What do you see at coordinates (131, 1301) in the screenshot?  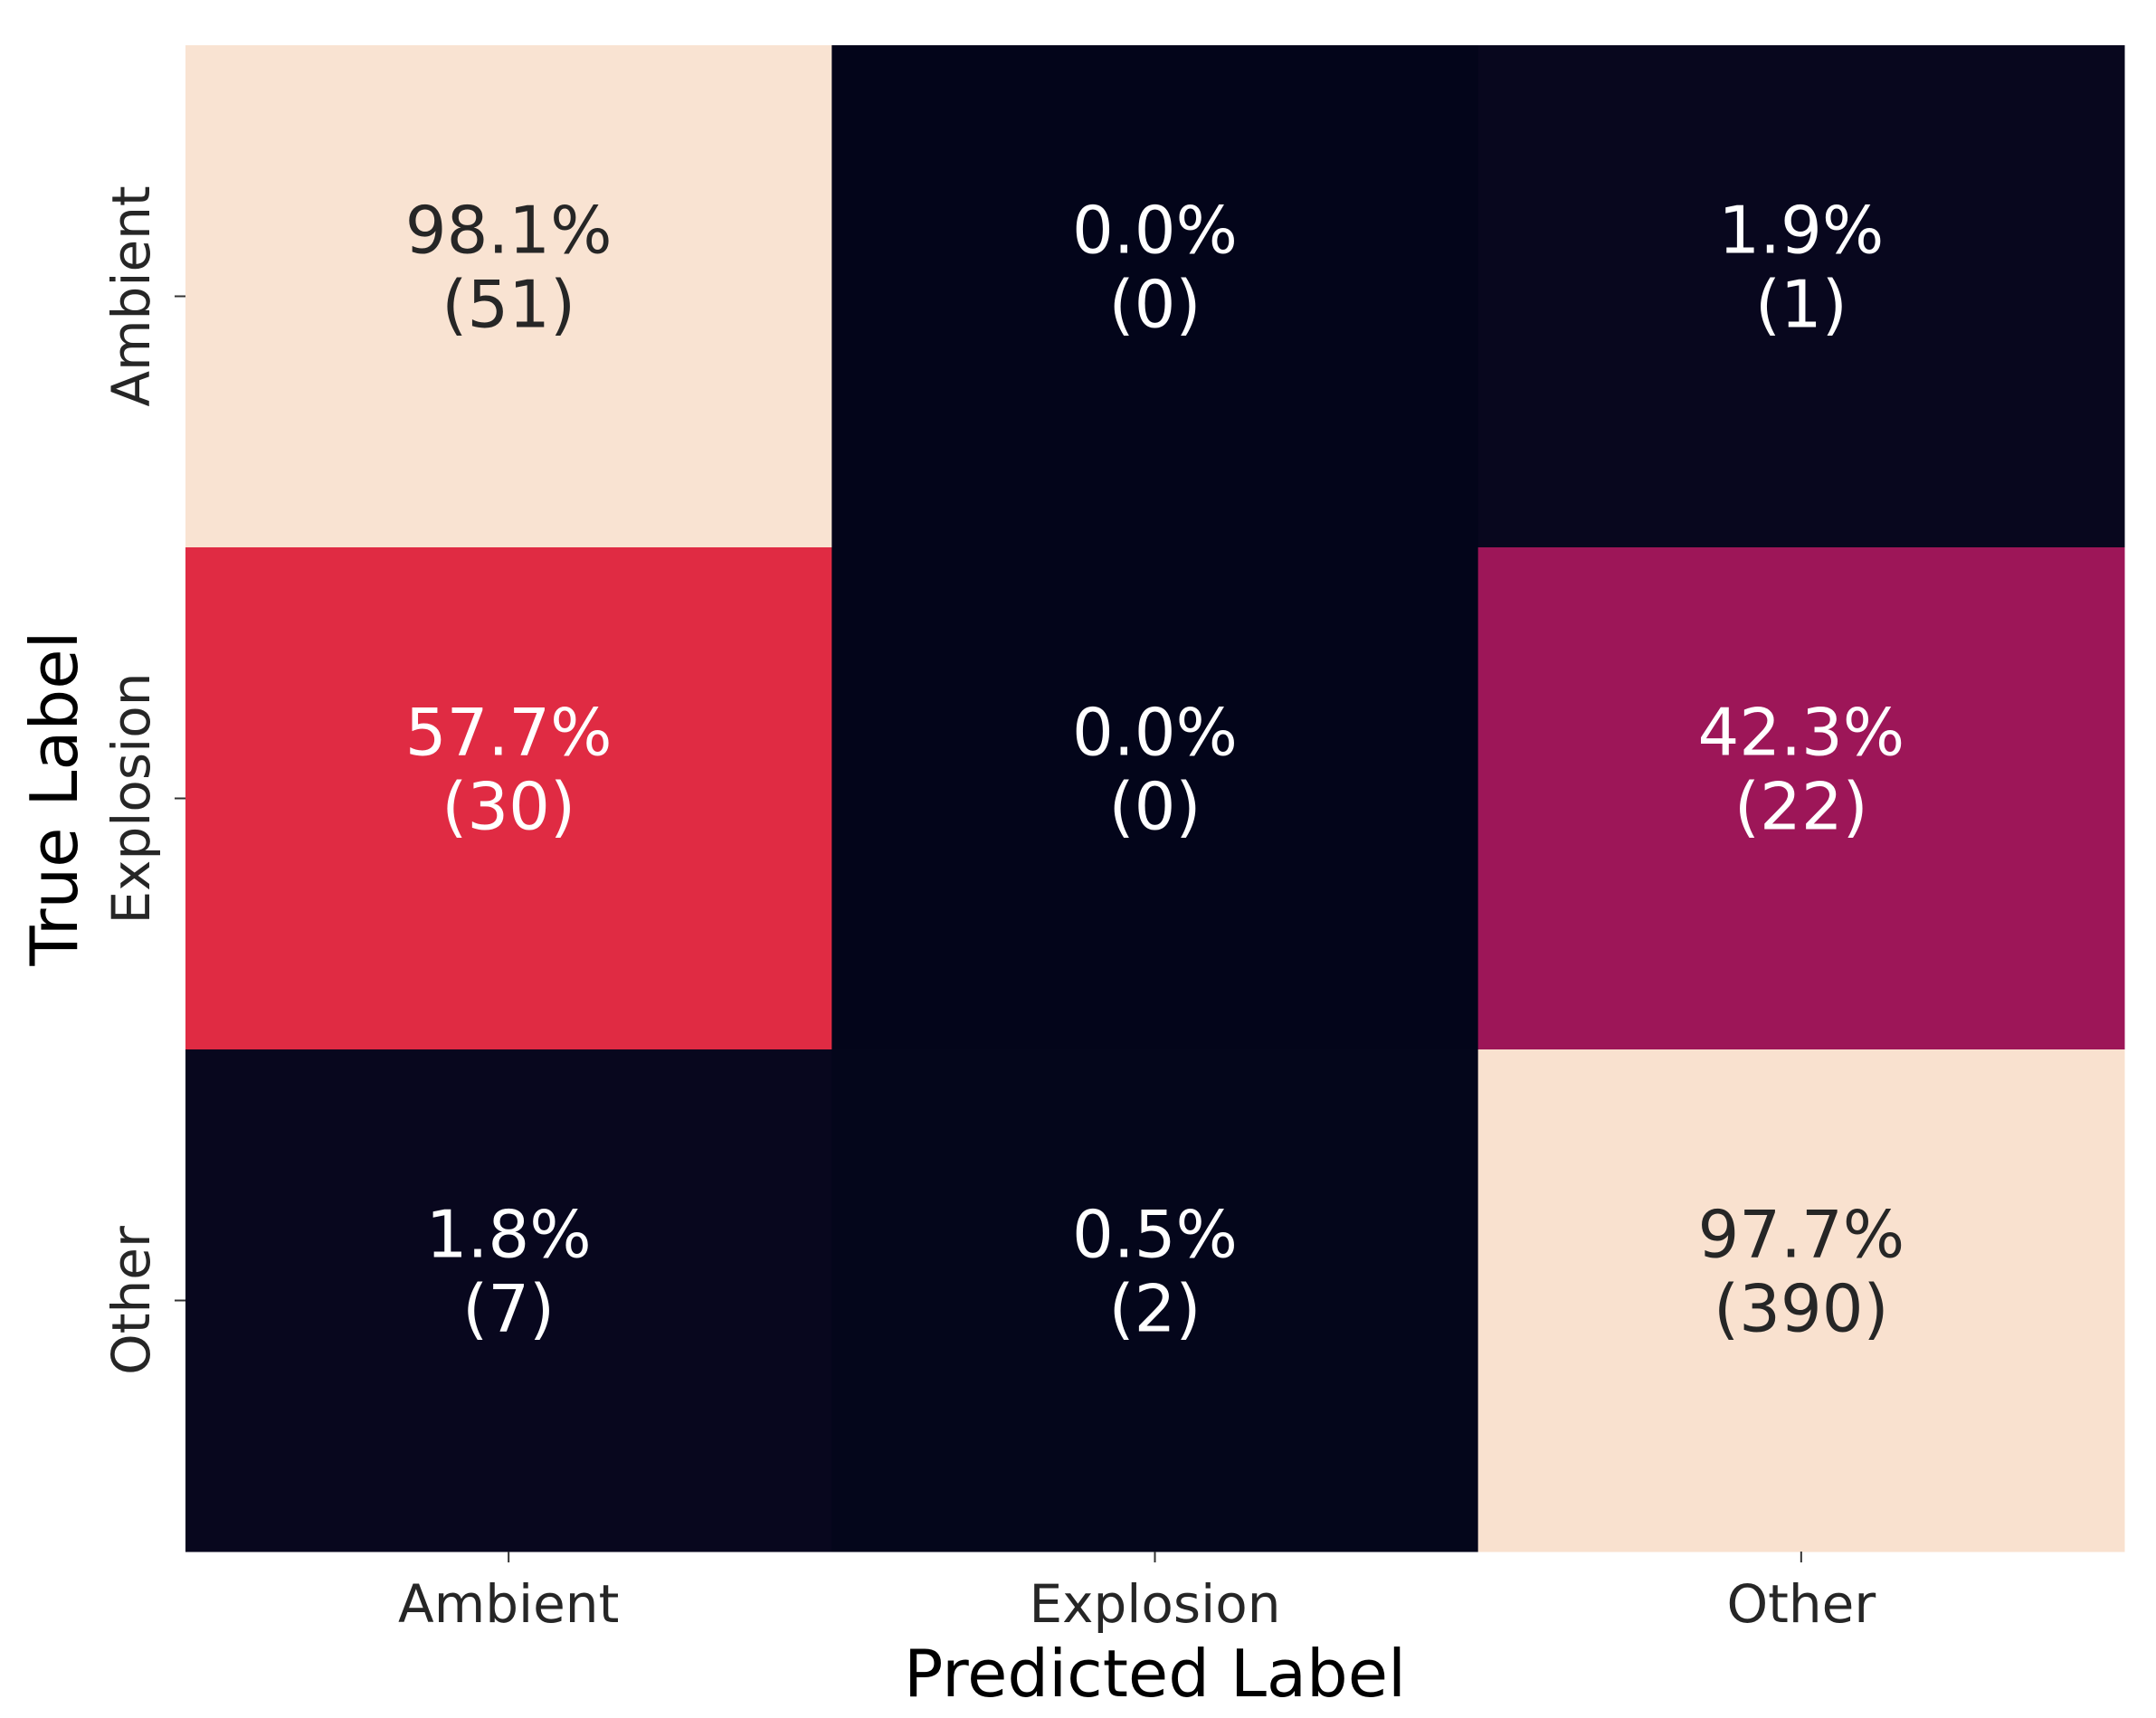 I see `y-tick-label: Other` at bounding box center [131, 1301].